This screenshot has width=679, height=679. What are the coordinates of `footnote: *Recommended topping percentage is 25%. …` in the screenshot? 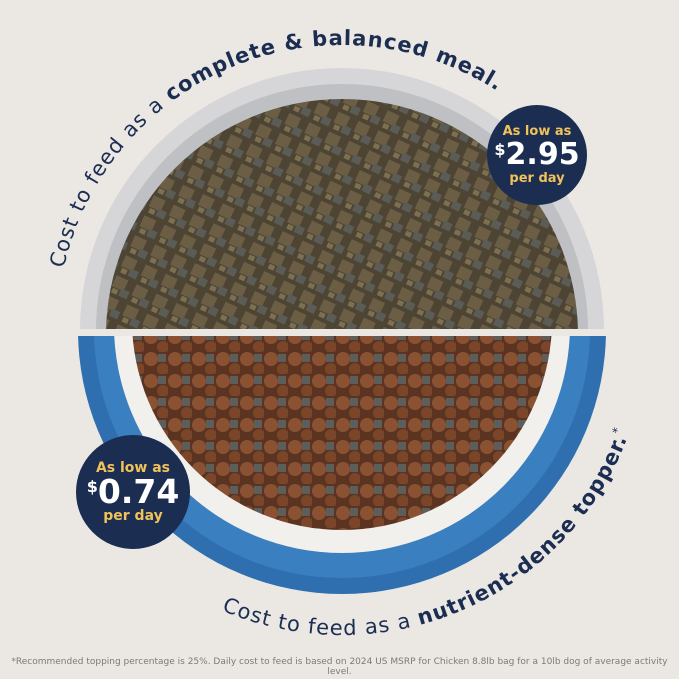 It's located at (339, 667).